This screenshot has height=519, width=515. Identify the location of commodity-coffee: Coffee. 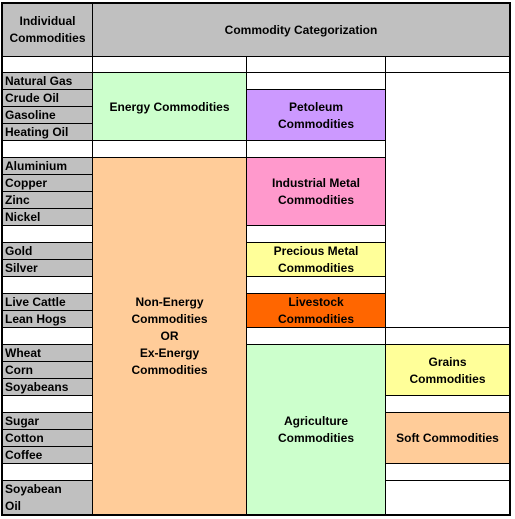
(24, 455).